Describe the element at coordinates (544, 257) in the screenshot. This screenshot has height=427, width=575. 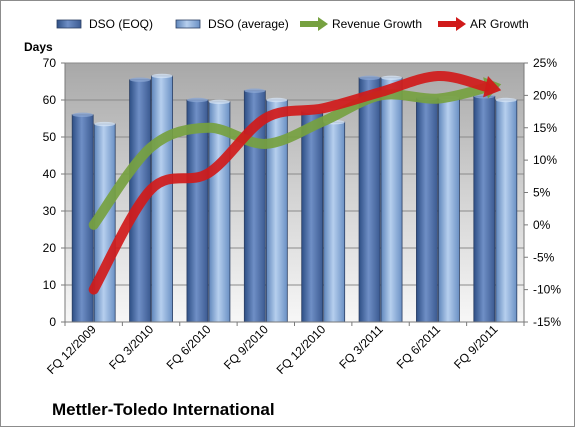
I see `y2-tick-label: -5%` at that location.